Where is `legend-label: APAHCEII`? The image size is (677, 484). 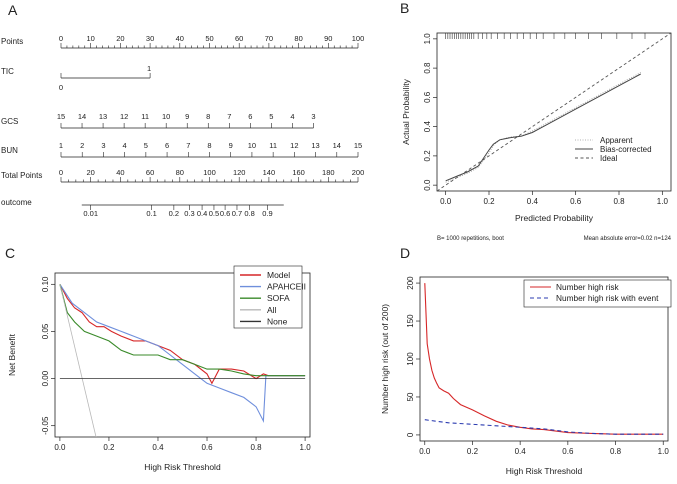 legend-label: APAHCEII is located at coordinates (286, 287).